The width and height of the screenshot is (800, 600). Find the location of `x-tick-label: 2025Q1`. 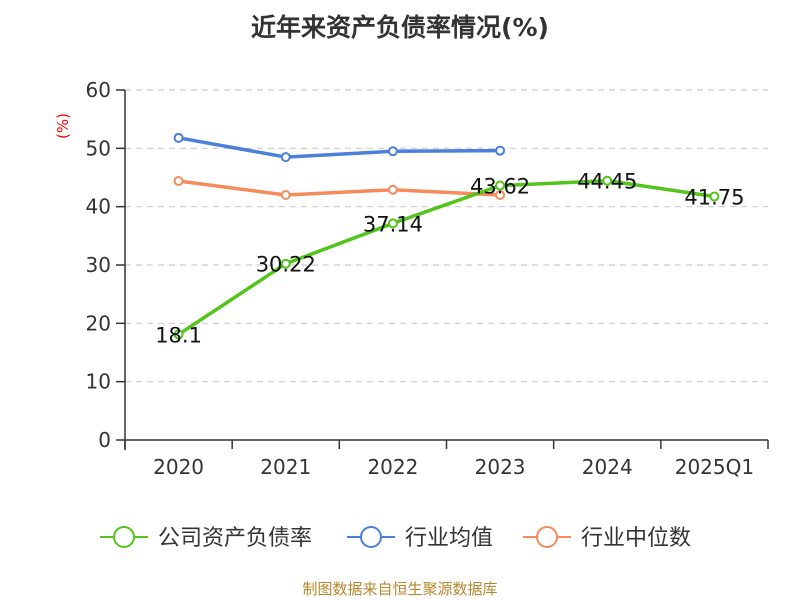

x-tick-label: 2025Q1 is located at coordinates (714, 467).